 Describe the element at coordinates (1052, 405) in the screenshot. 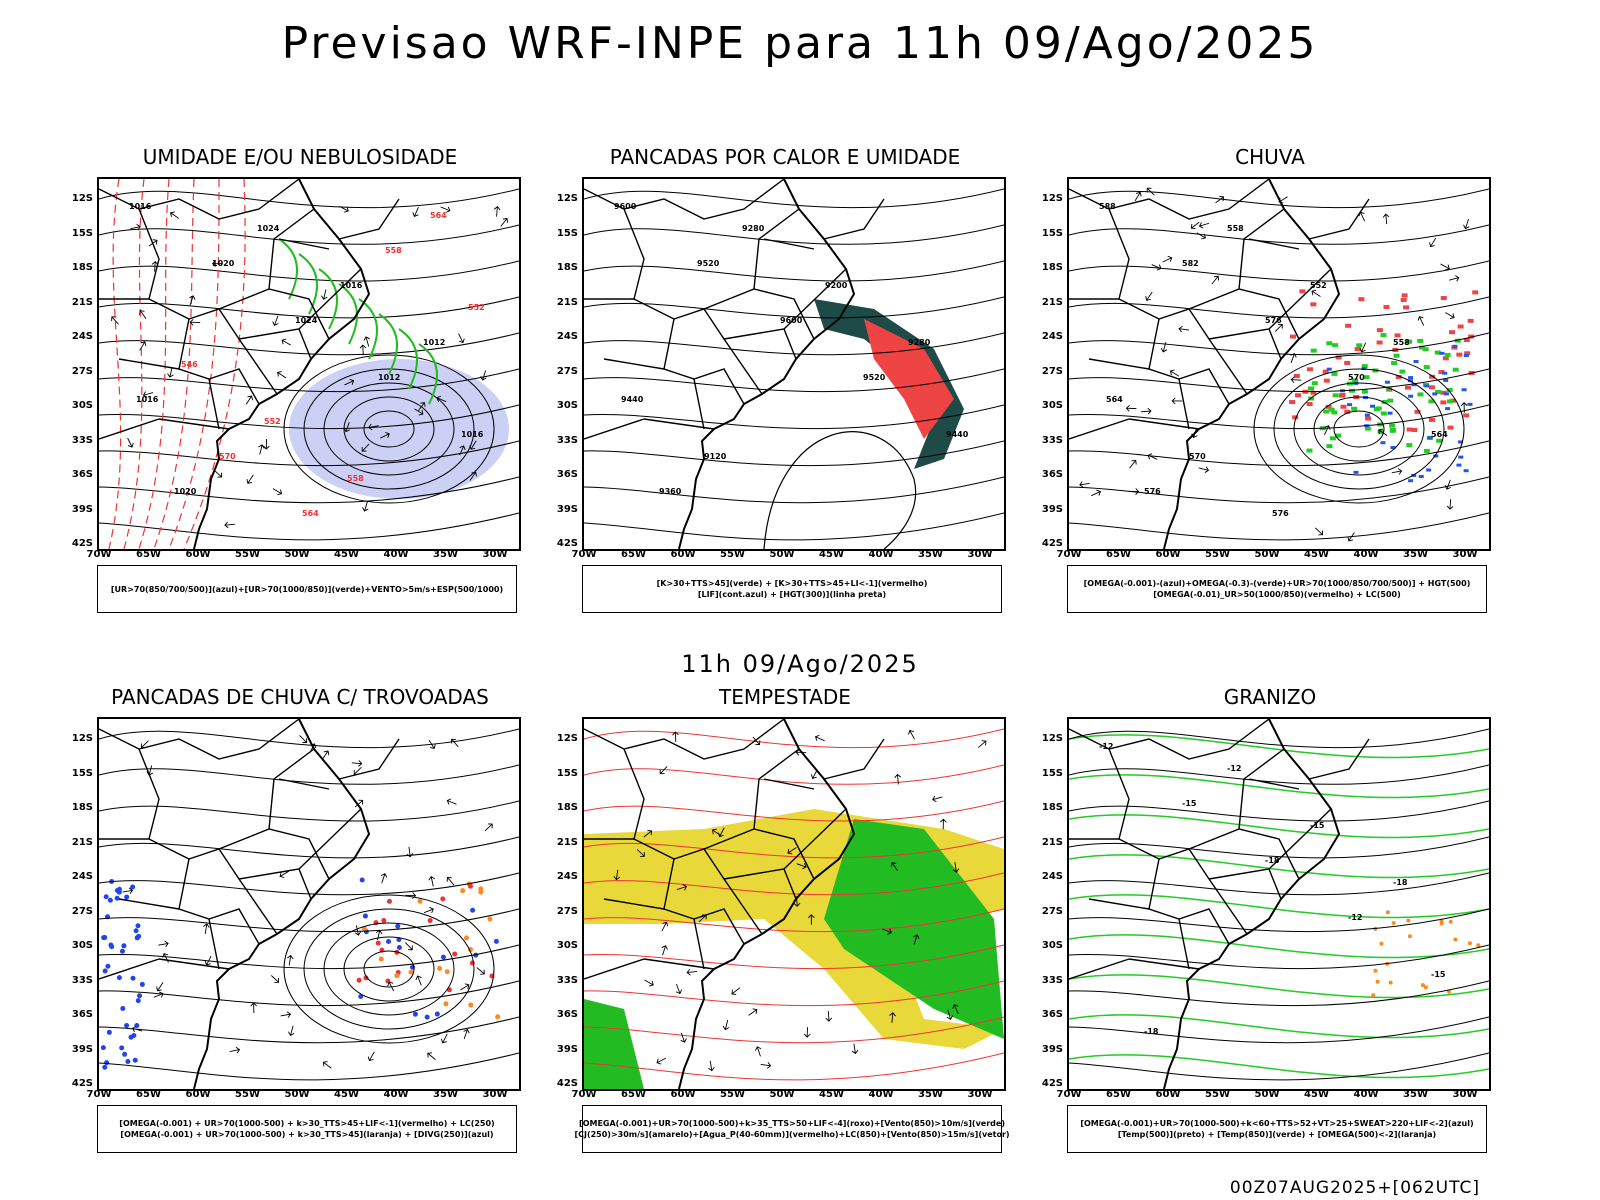

I see `latitude-tick: 30S` at that location.